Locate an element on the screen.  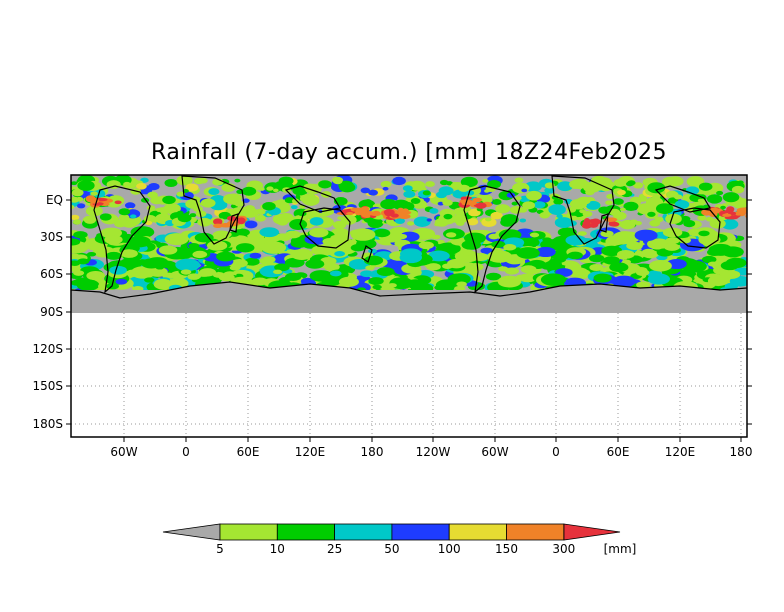
colorbar-threshold-label: 300 is located at coordinates (563, 549).